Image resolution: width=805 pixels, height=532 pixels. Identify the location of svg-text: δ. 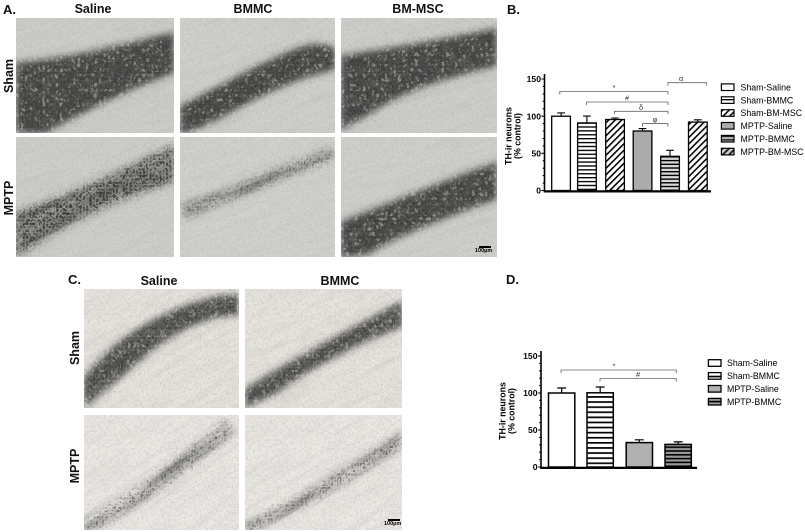
(641, 107).